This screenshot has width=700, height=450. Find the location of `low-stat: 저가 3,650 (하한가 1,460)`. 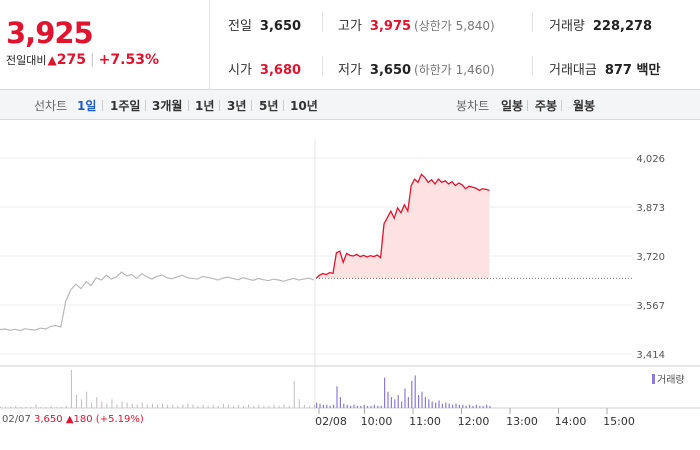

low-stat: 저가 3,650 (하한가 1,460) is located at coordinates (416, 68).